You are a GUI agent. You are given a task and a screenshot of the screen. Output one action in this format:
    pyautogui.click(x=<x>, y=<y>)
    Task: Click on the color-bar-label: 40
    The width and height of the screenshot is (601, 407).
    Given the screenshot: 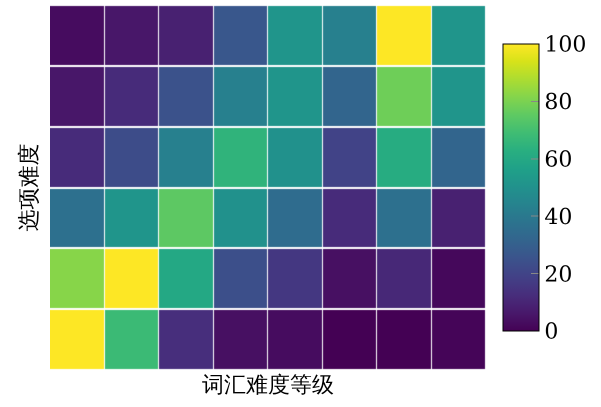 What is the action you would take?
    pyautogui.click(x=558, y=217)
    